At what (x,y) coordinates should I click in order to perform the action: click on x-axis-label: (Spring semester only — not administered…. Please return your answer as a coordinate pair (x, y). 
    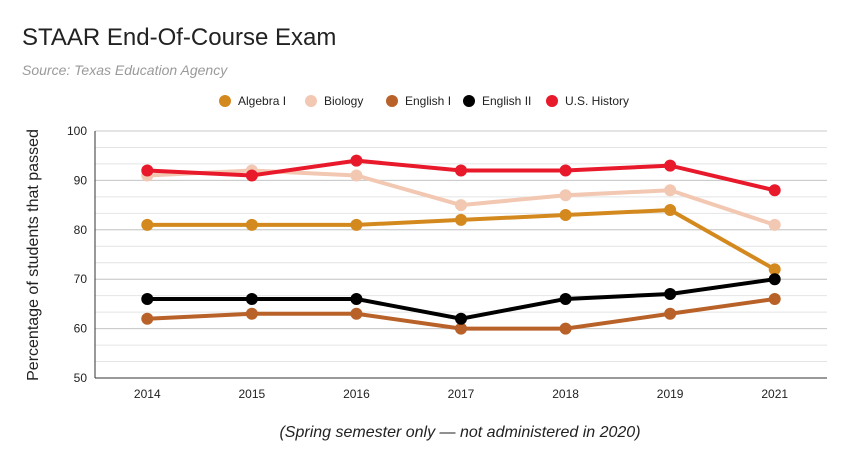
    Looking at the image, I should click on (460, 432).